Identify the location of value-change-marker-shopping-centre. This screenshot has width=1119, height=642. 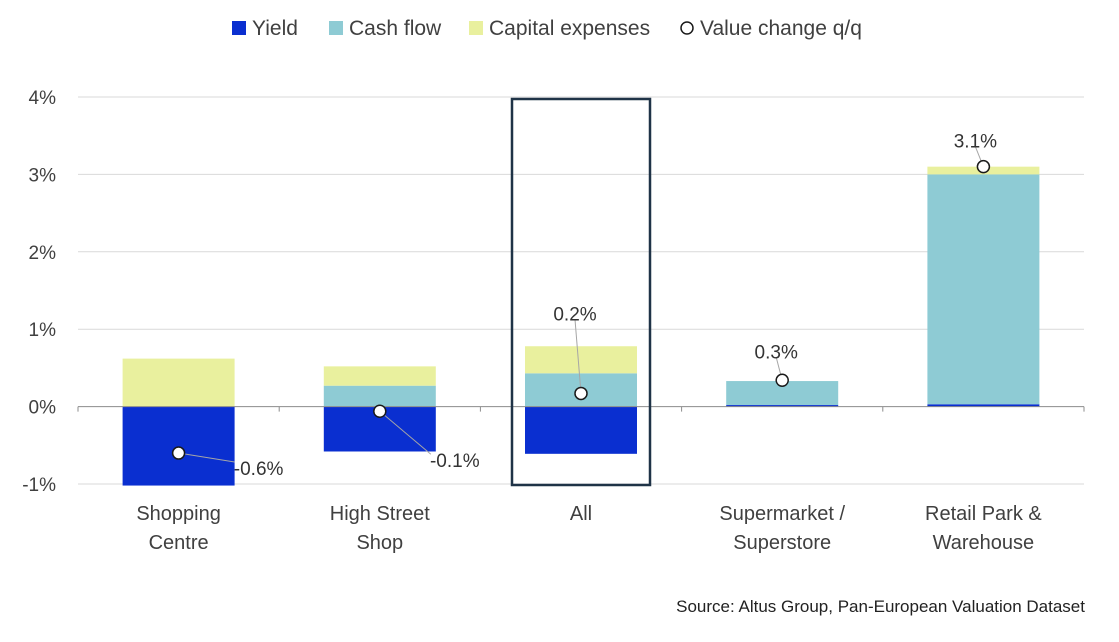
(178, 453).